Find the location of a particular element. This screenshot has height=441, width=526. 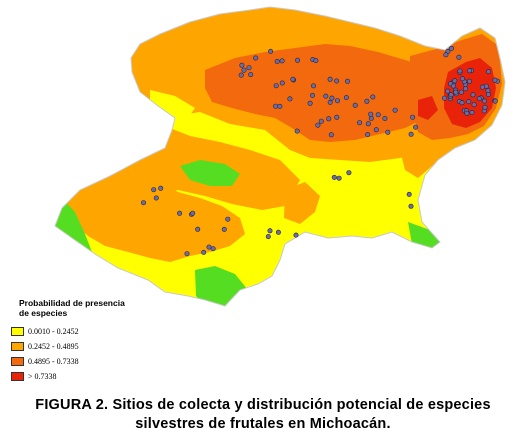

legend-label-4: > 0.7338 is located at coordinates (42, 376).